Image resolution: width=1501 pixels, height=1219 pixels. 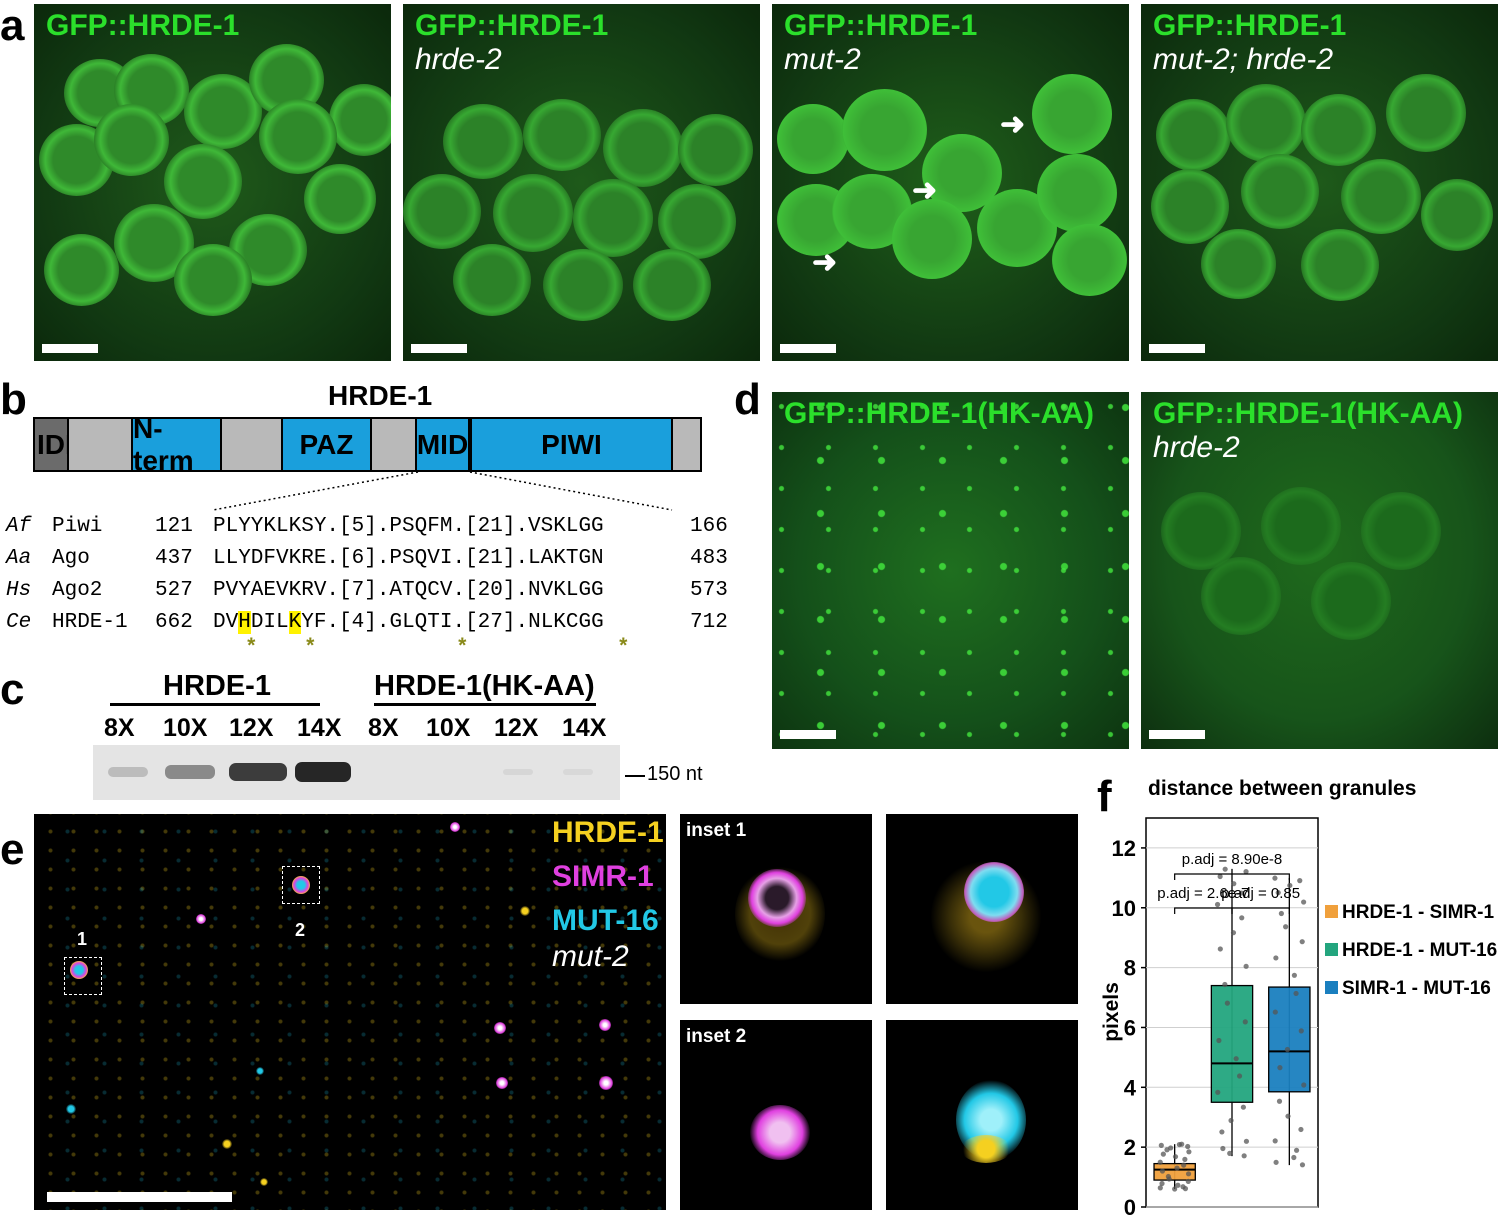 What do you see at coordinates (119, 728) in the screenshot?
I see `lane-label: 8X` at bounding box center [119, 728].